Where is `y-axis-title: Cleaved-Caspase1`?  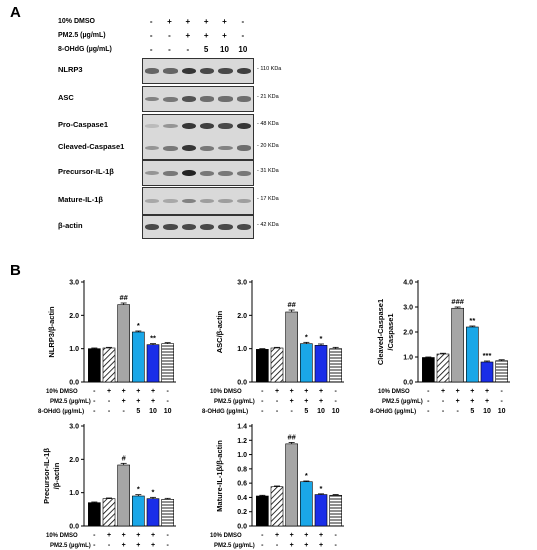
y-axis-title: Cleaved-Caspase1 is located at coordinates (380, 332).